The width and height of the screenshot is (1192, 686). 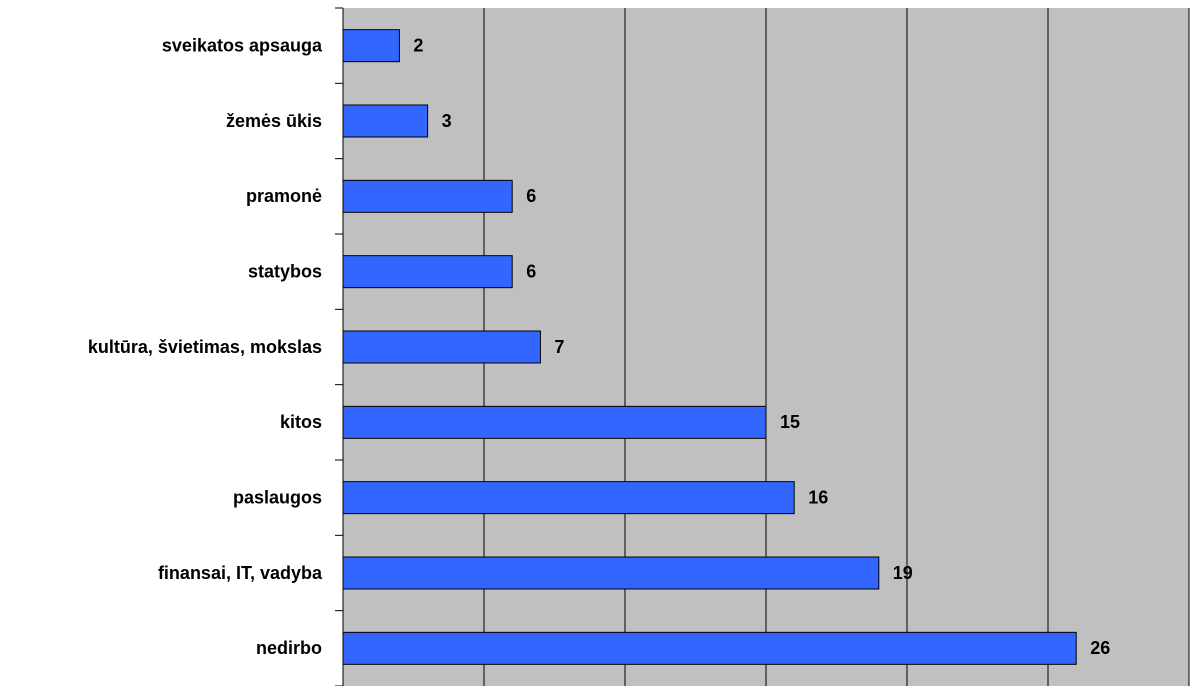 I want to click on y-tick-label: nedirbo, so click(x=289, y=648).